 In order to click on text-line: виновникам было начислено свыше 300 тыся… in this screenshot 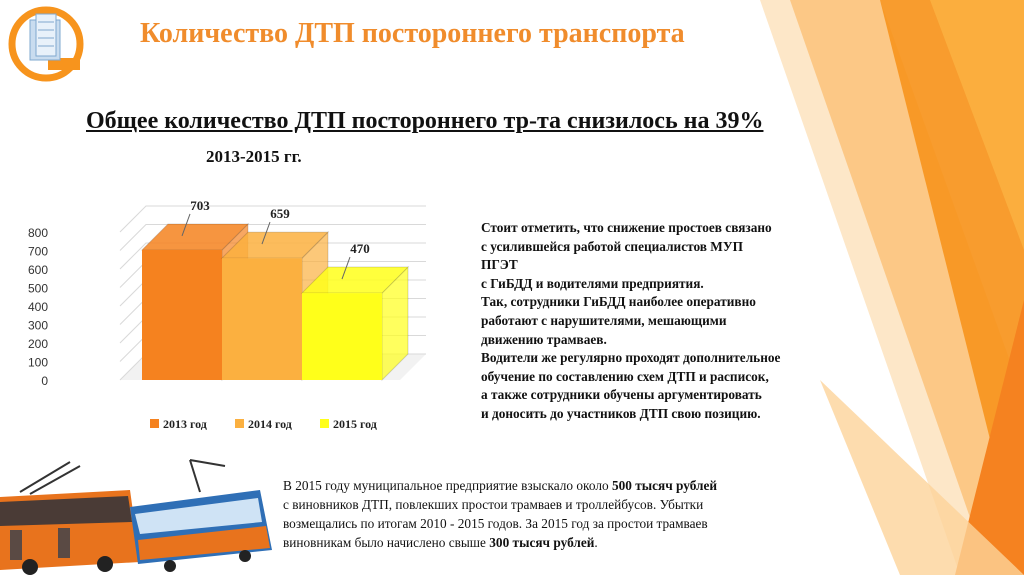, I will do `click(440, 542)`.